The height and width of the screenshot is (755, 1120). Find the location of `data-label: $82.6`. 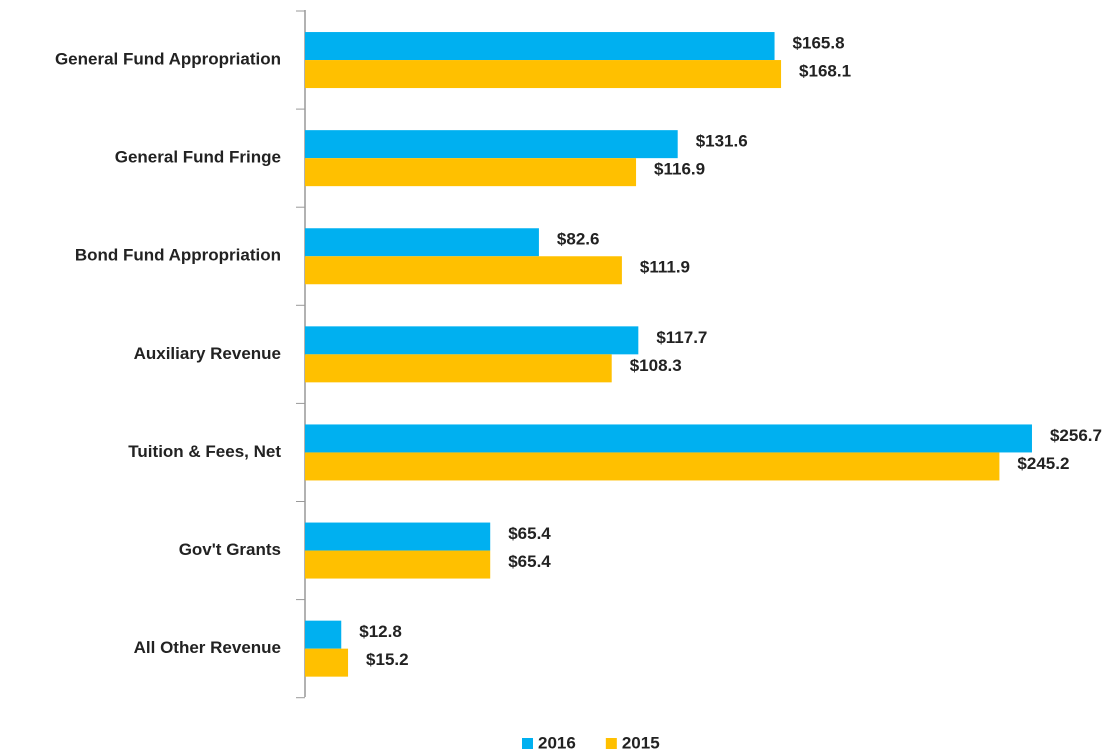

data-label: $82.6 is located at coordinates (578, 239).